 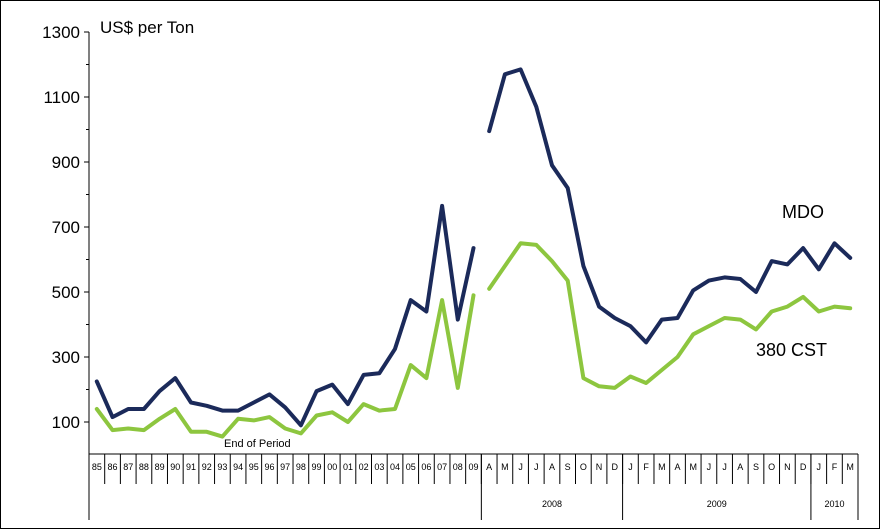 I want to click on x-tick-label: 95, so click(x=254, y=467).